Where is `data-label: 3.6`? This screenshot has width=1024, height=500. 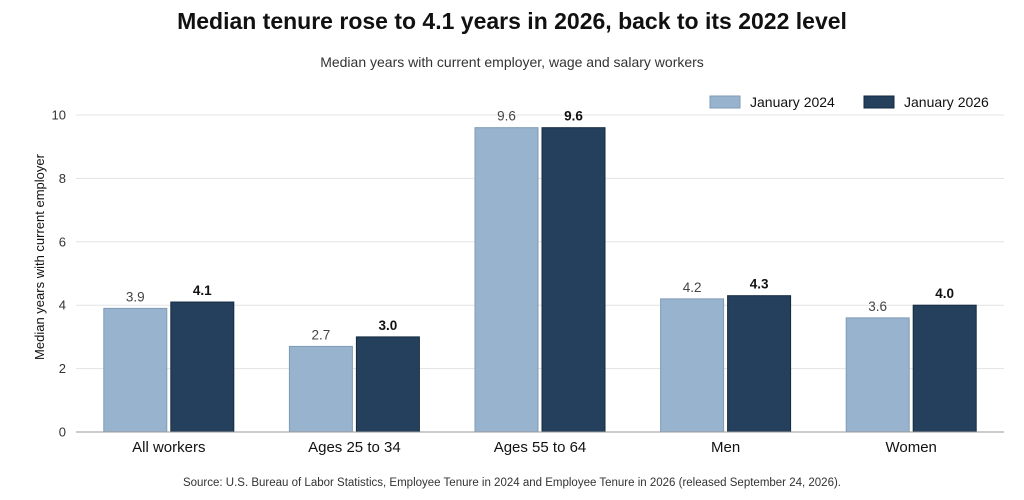
data-label: 3.6 is located at coordinates (877, 306).